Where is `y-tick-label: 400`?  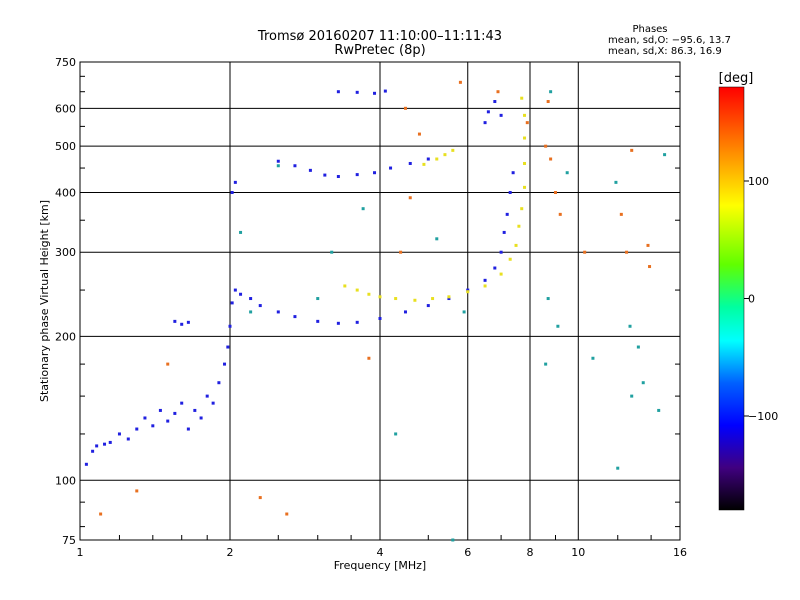
y-tick-label: 400 is located at coordinates (65, 192).